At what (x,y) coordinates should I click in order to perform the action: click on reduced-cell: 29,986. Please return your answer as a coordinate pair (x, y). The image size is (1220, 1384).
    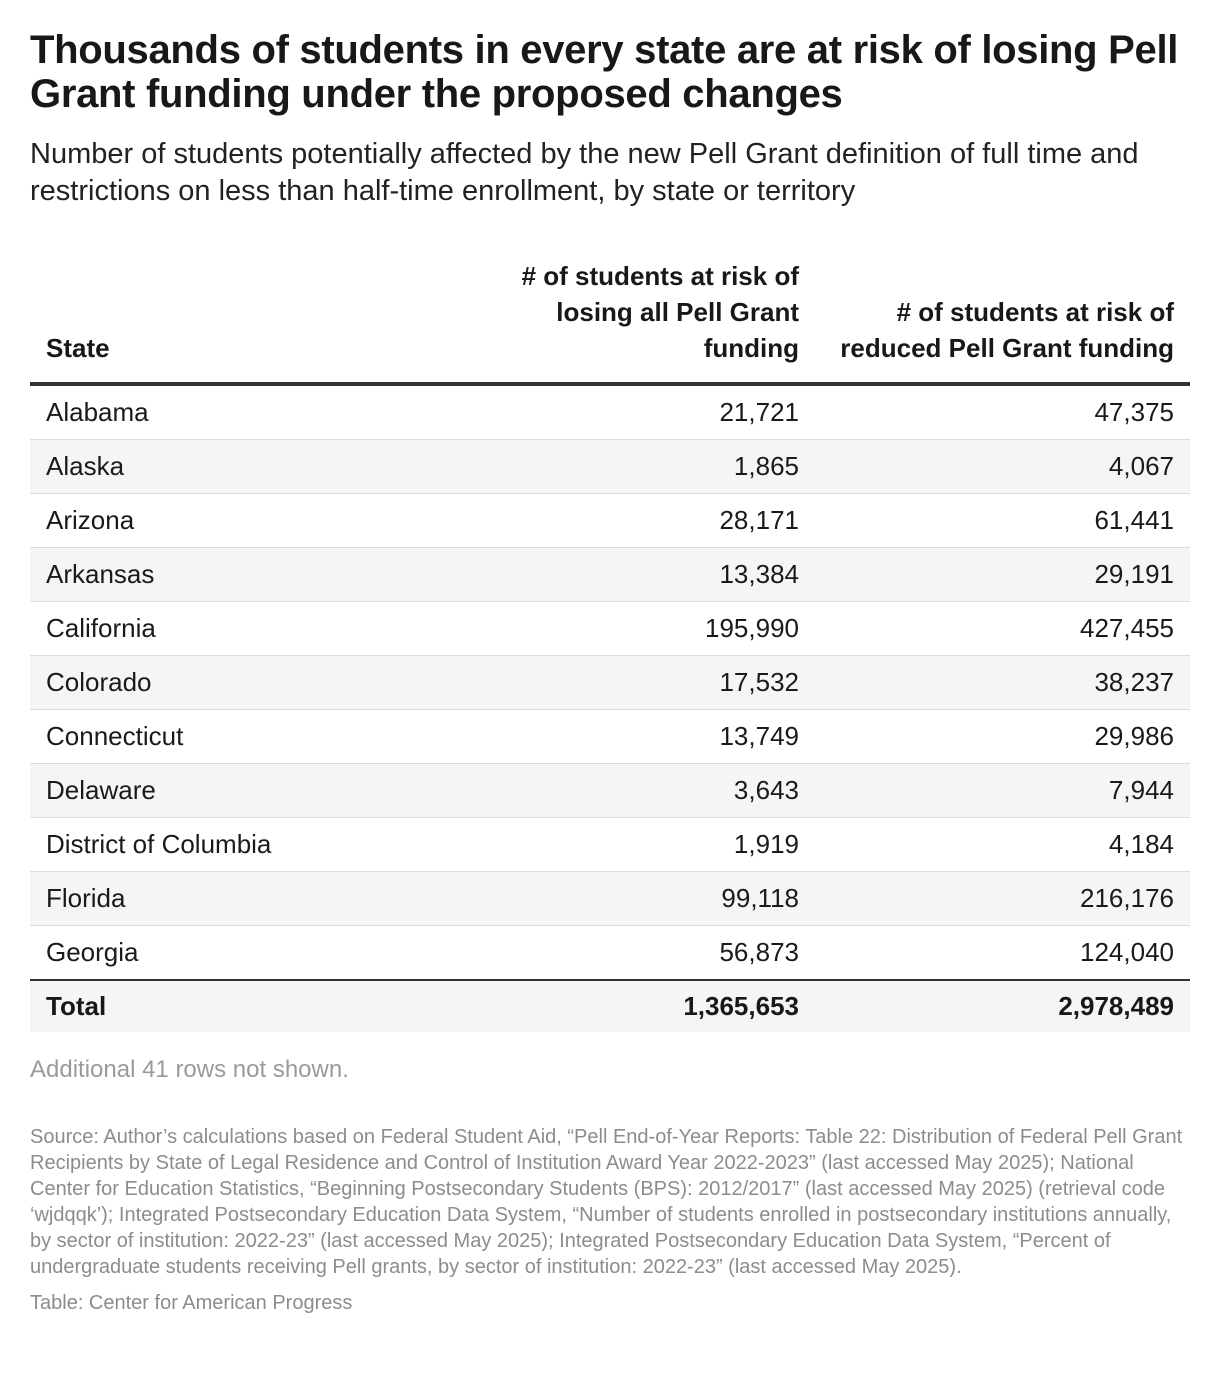
    Looking at the image, I should click on (1002, 736).